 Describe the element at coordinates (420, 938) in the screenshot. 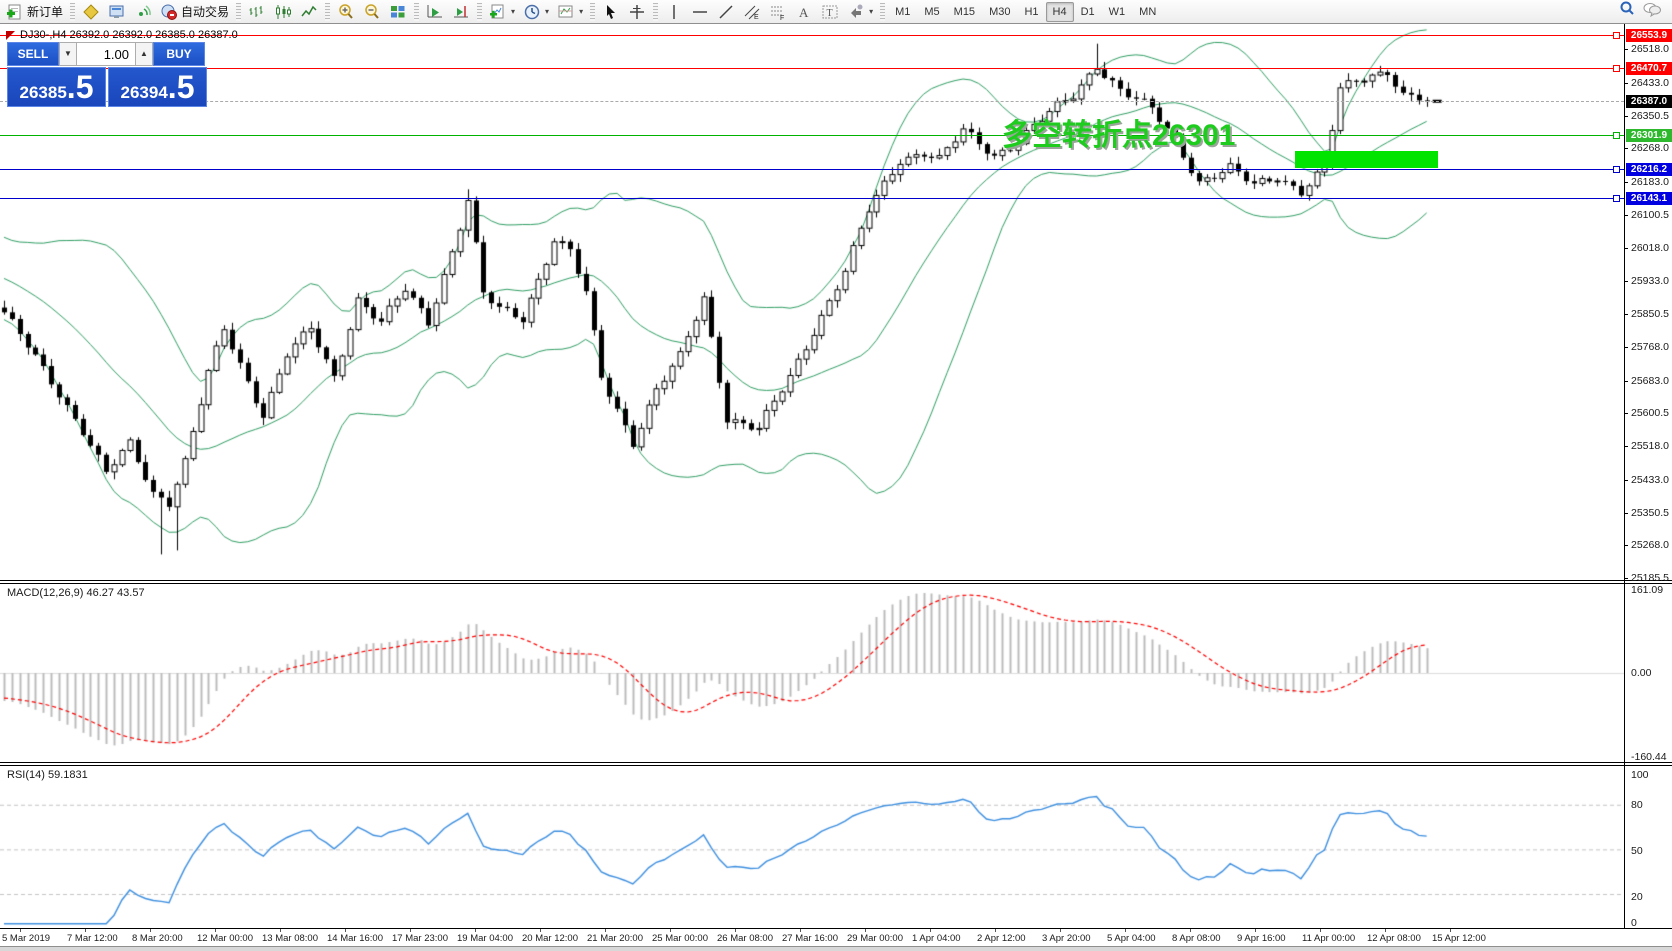

I see `time-label: 17 Mar 23:00` at that location.